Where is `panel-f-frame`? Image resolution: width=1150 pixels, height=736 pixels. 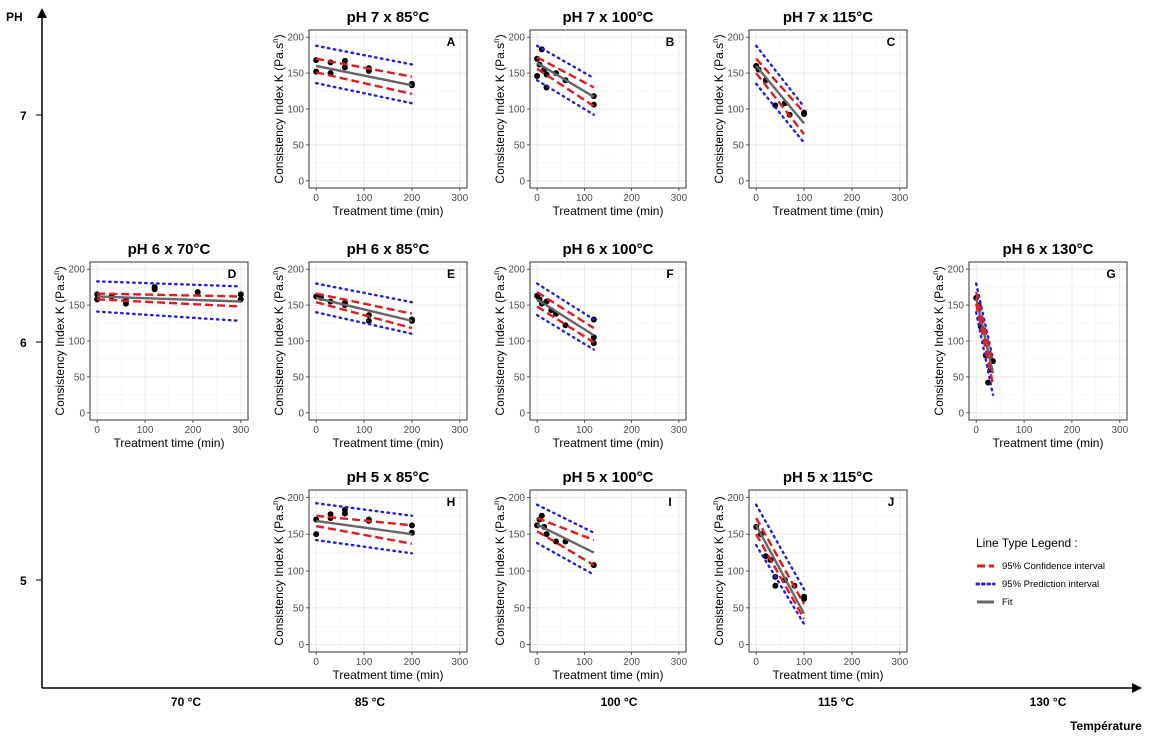 panel-f-frame is located at coordinates (608, 341).